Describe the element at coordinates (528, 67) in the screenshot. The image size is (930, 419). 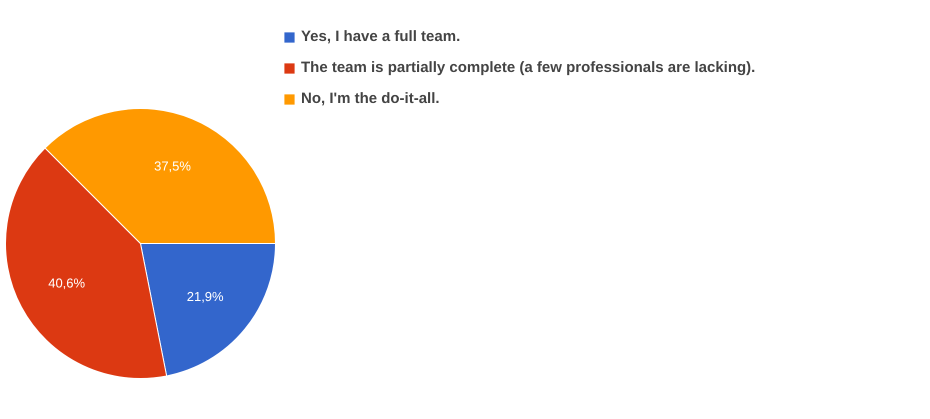
I see `legend-label: The team is partially complete (a few professionals are lacking).` at that location.